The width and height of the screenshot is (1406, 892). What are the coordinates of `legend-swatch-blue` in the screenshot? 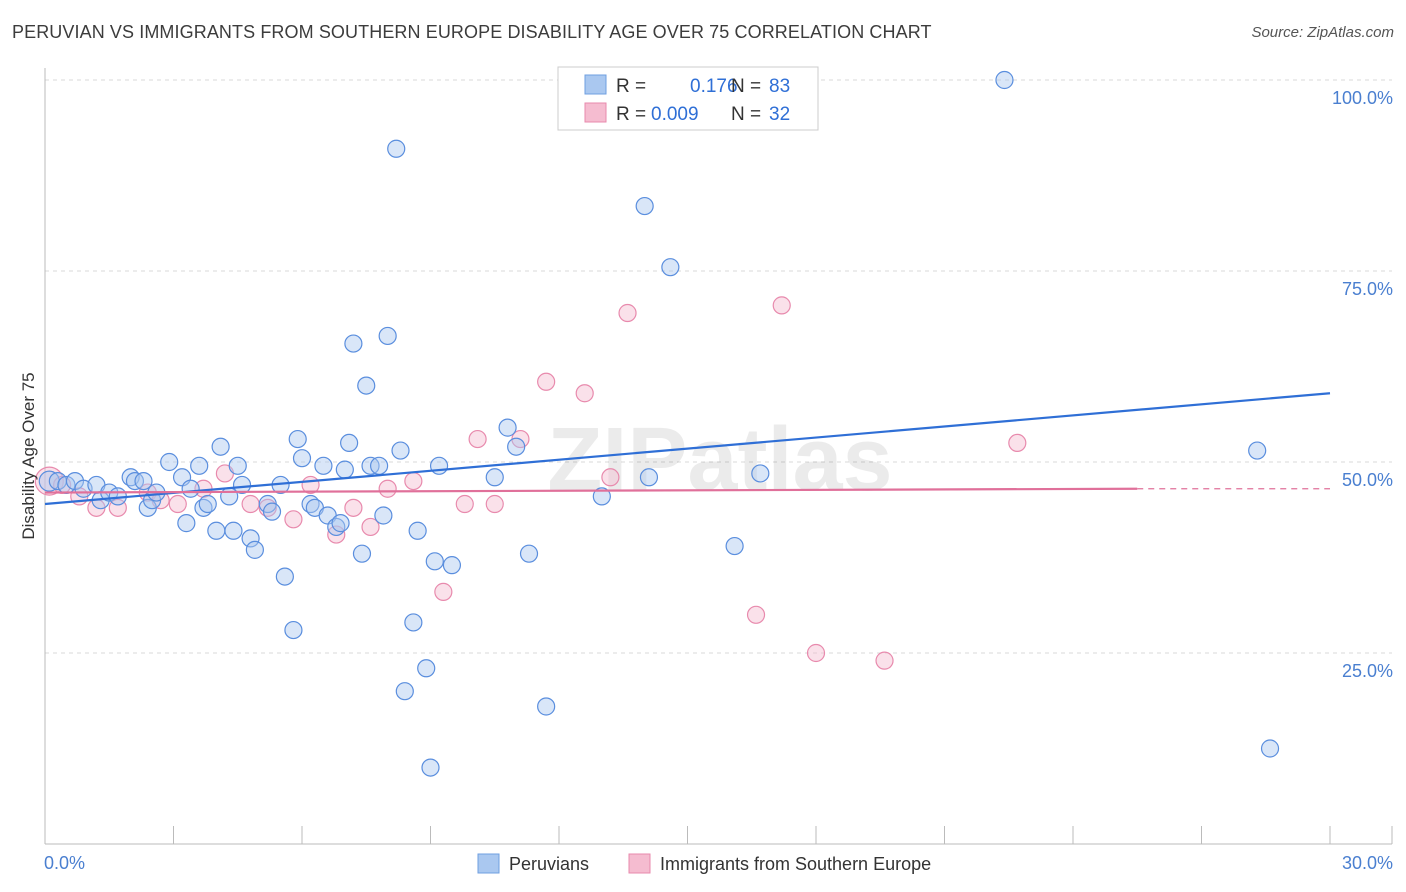 It's located at (595, 84).